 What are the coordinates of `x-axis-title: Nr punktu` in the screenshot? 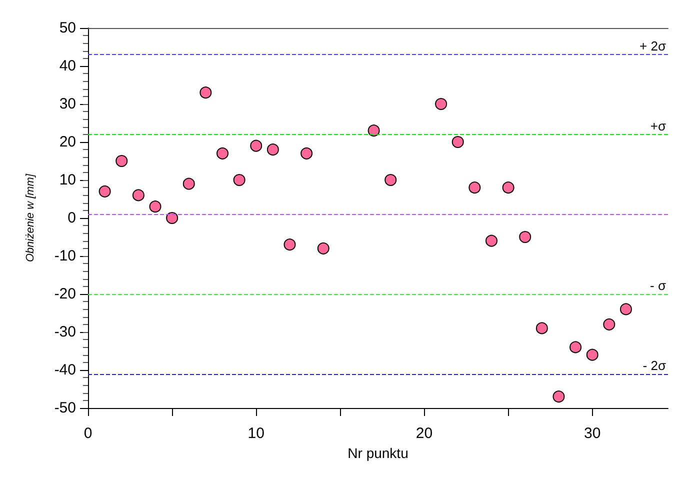 It's located at (378, 452).